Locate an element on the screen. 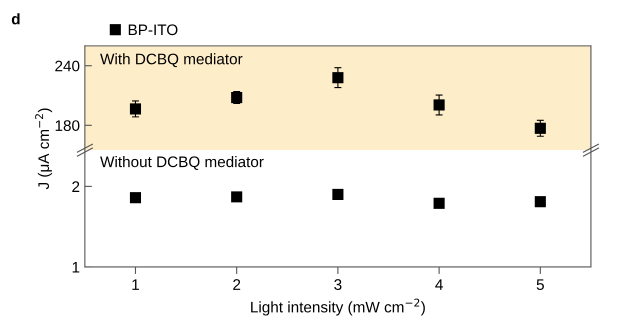 This screenshot has width=624, height=330. text: d is located at coordinates (16, 18).